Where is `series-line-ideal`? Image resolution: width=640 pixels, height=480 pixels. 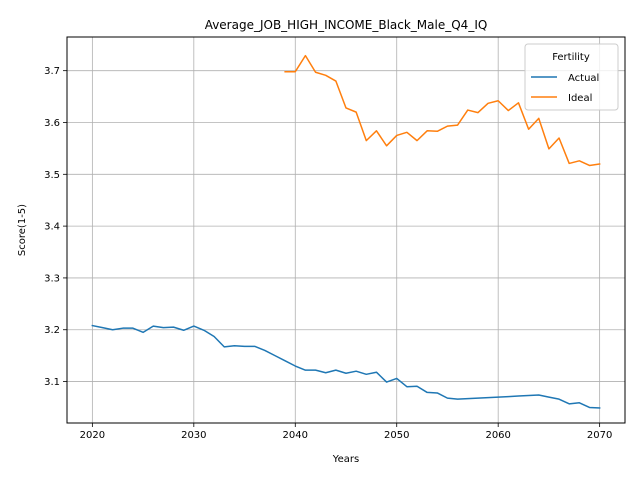 series-line-ideal is located at coordinates (442, 110).